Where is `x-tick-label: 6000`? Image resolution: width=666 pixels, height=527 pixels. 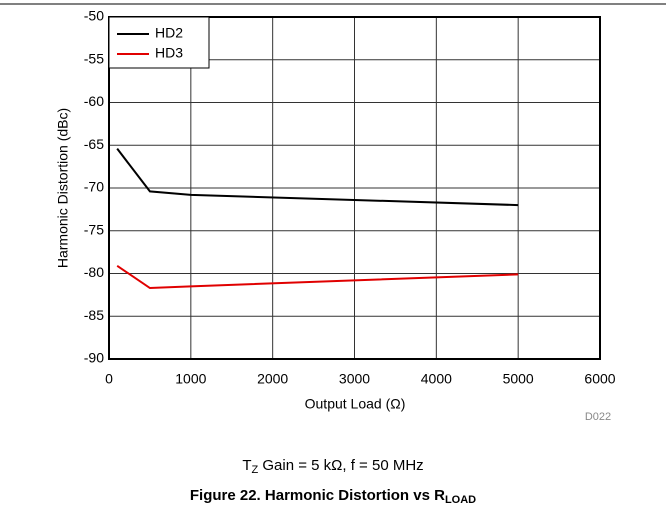
x-tick-label: 6000 is located at coordinates (599, 379).